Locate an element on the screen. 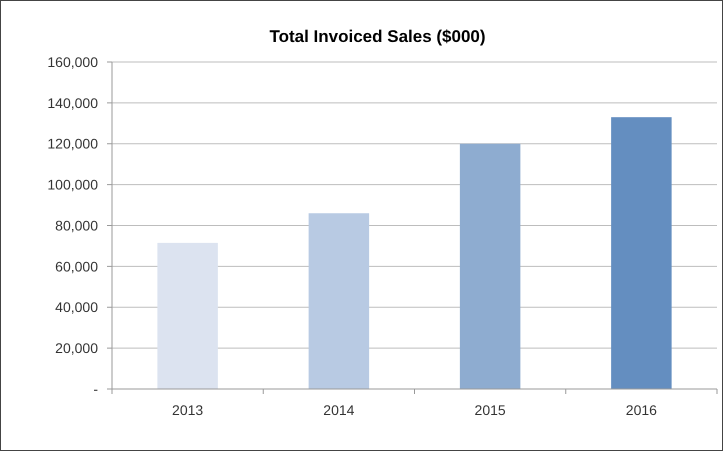 This screenshot has width=723, height=451. x-tick-label: 2015 is located at coordinates (490, 410).